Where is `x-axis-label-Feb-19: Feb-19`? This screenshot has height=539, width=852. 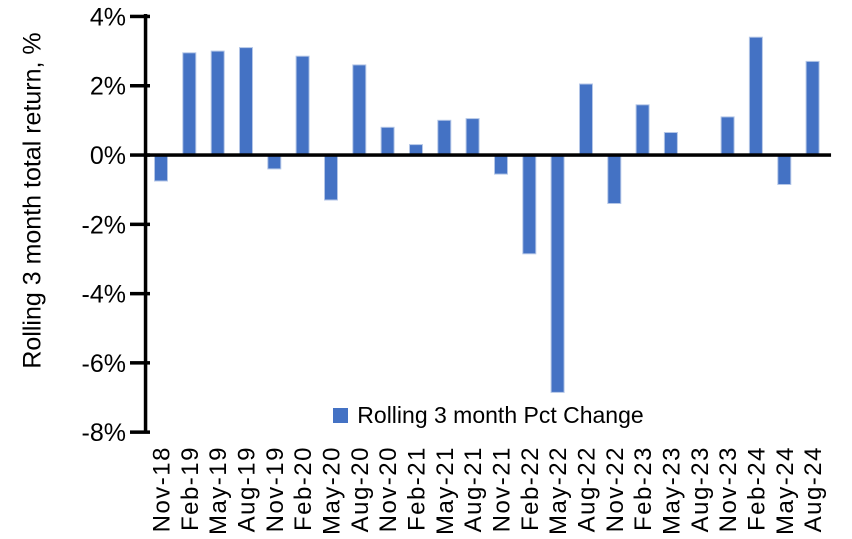 x-axis-label-Feb-19: Feb-19 is located at coordinates (190, 488).